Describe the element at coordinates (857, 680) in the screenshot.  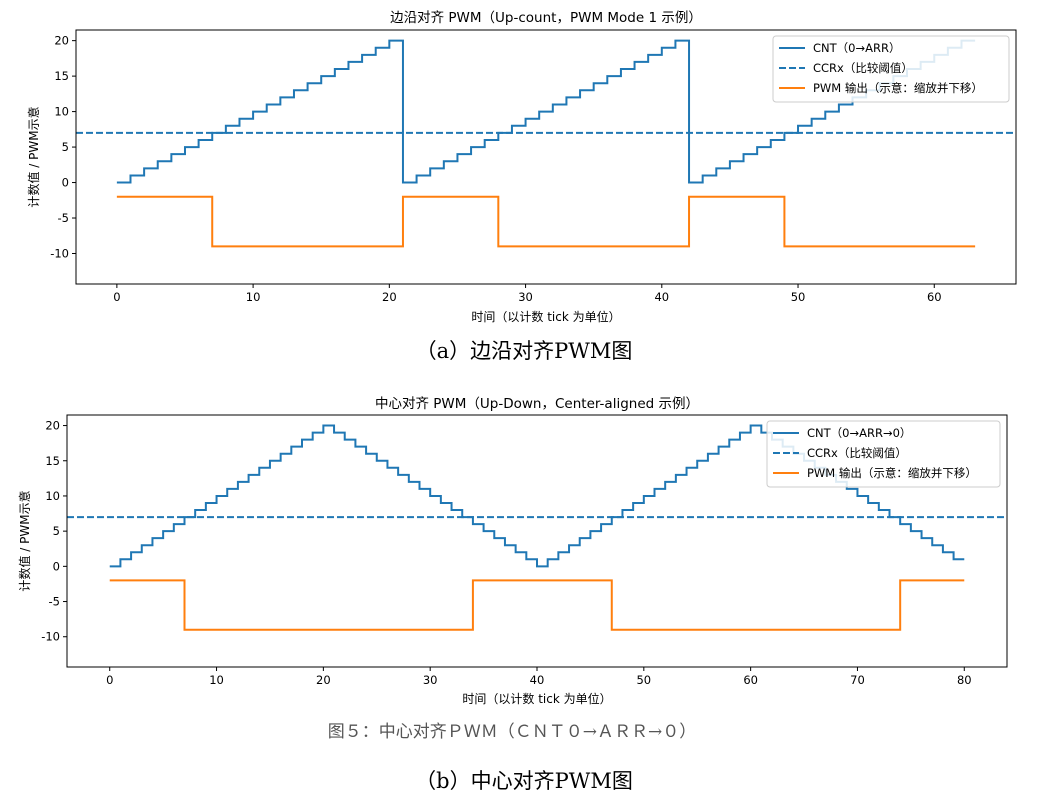
I see `x-tick-label: 70` at that location.